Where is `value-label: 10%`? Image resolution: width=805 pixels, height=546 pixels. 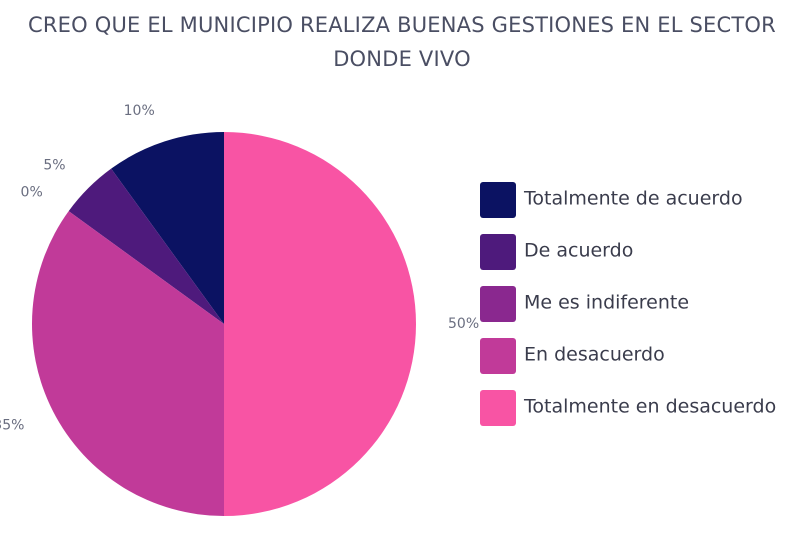 value-label: 10% is located at coordinates (139, 111).